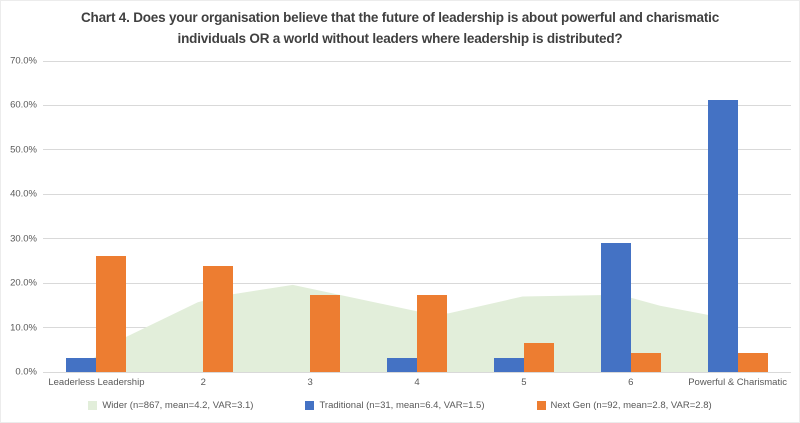  I want to click on y-axis-tick-label: 50.0%, so click(23, 150).